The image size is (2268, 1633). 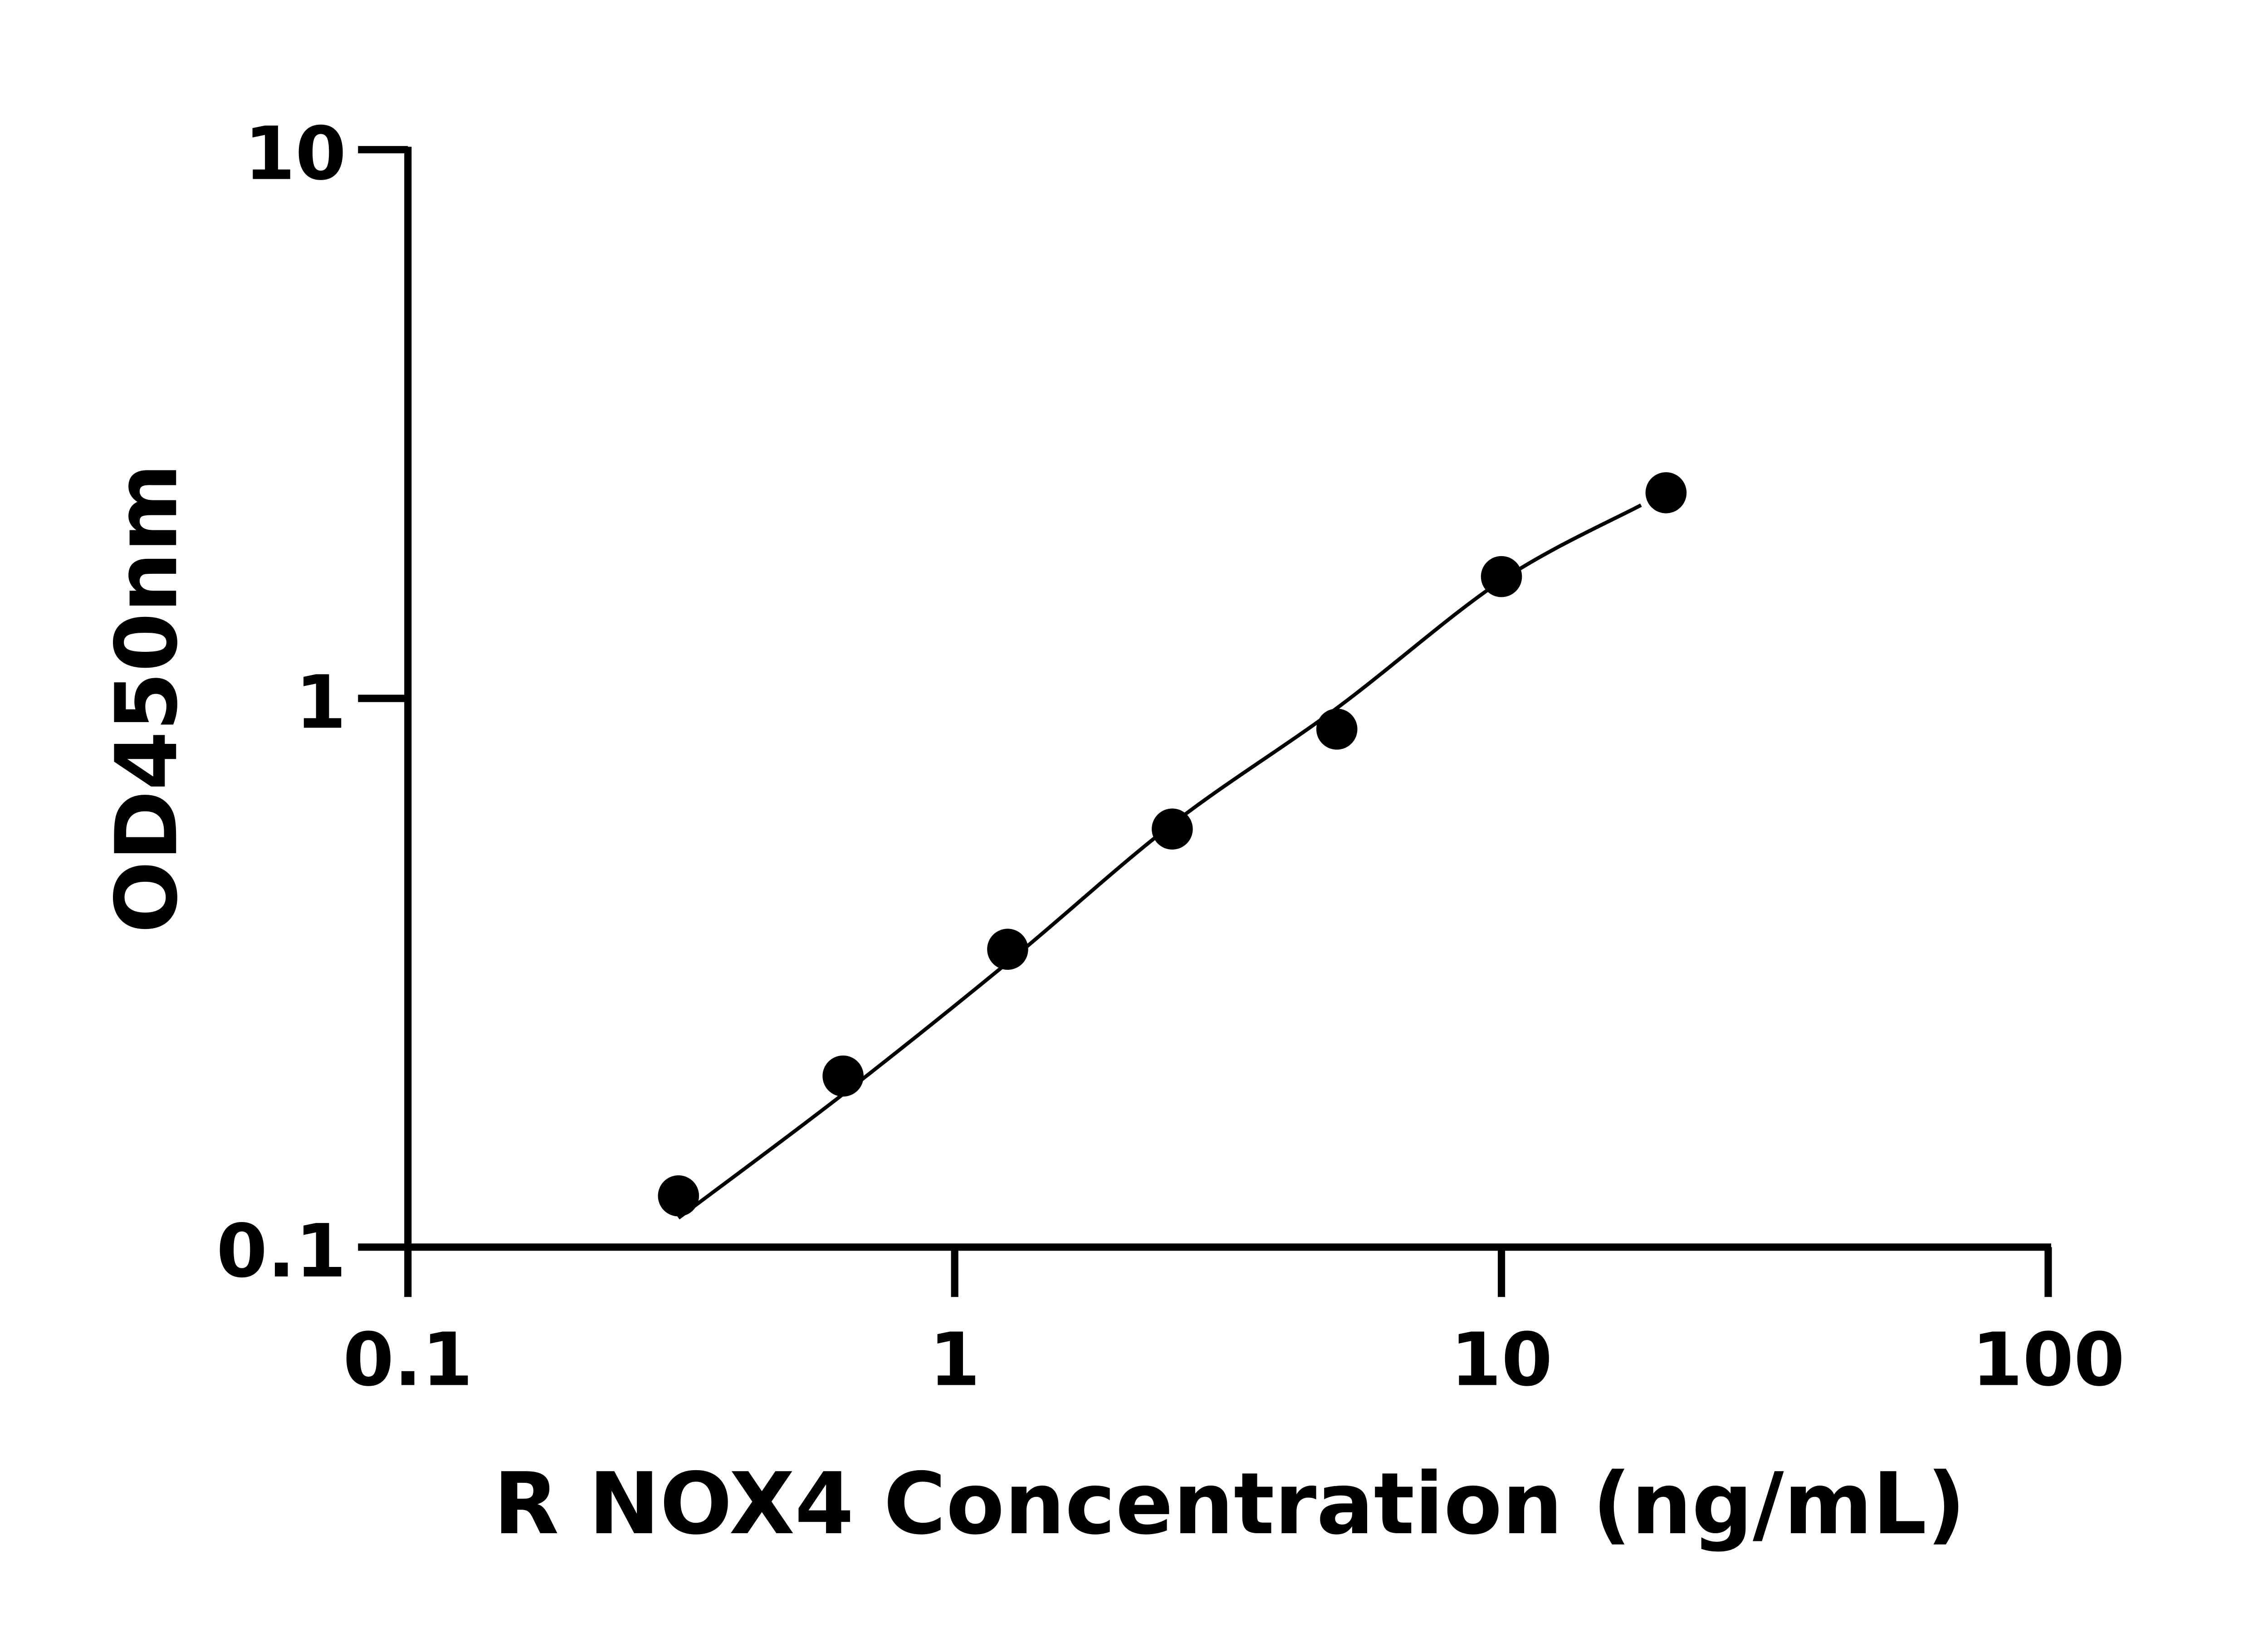 What do you see at coordinates (955, 1360) in the screenshot?
I see `x-tick-label: 1` at bounding box center [955, 1360].